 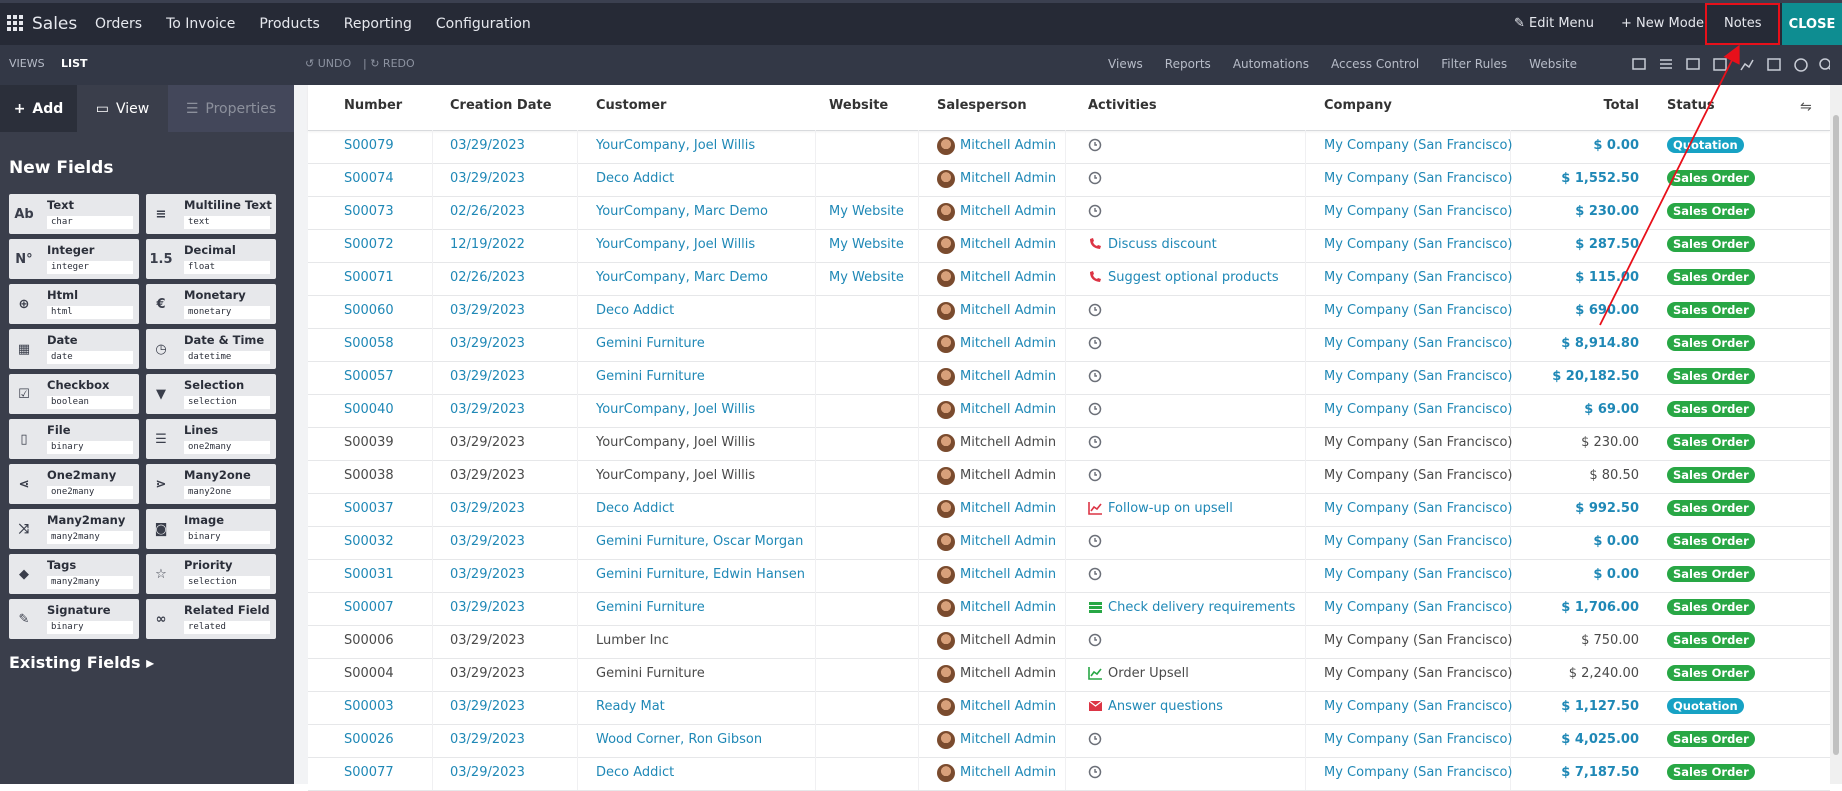 I want to click on total: $ 1,552.50, so click(x=1600, y=178).